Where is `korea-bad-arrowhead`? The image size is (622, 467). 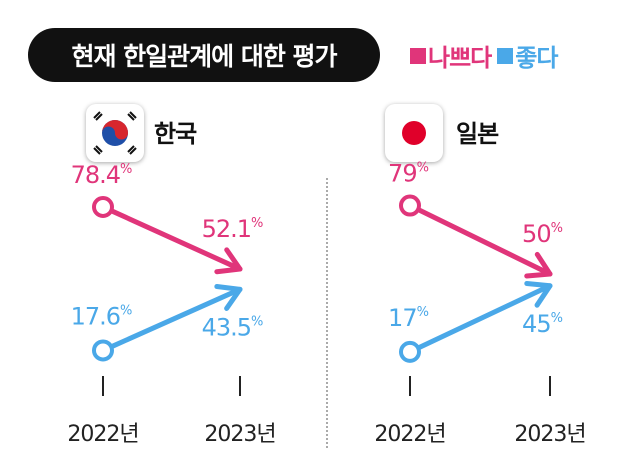
korea-bad-arrowhead is located at coordinates (228, 261).